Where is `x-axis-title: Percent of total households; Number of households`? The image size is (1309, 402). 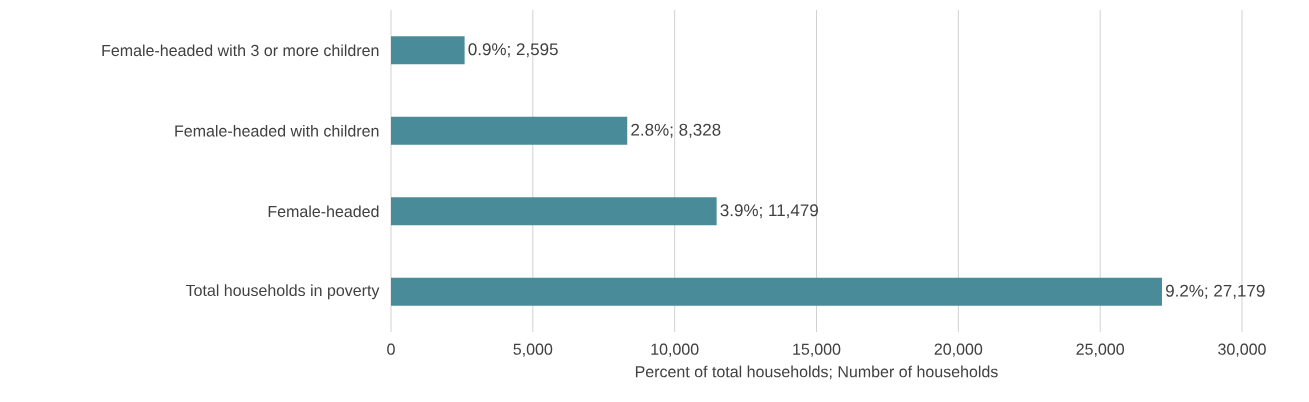
x-axis-title: Percent of total households; Number of households is located at coordinates (816, 372).